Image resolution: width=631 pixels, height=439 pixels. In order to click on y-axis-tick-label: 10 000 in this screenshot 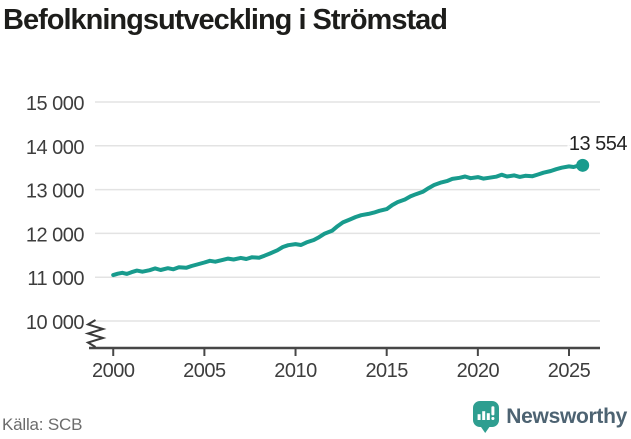, I will do `click(55, 323)`.